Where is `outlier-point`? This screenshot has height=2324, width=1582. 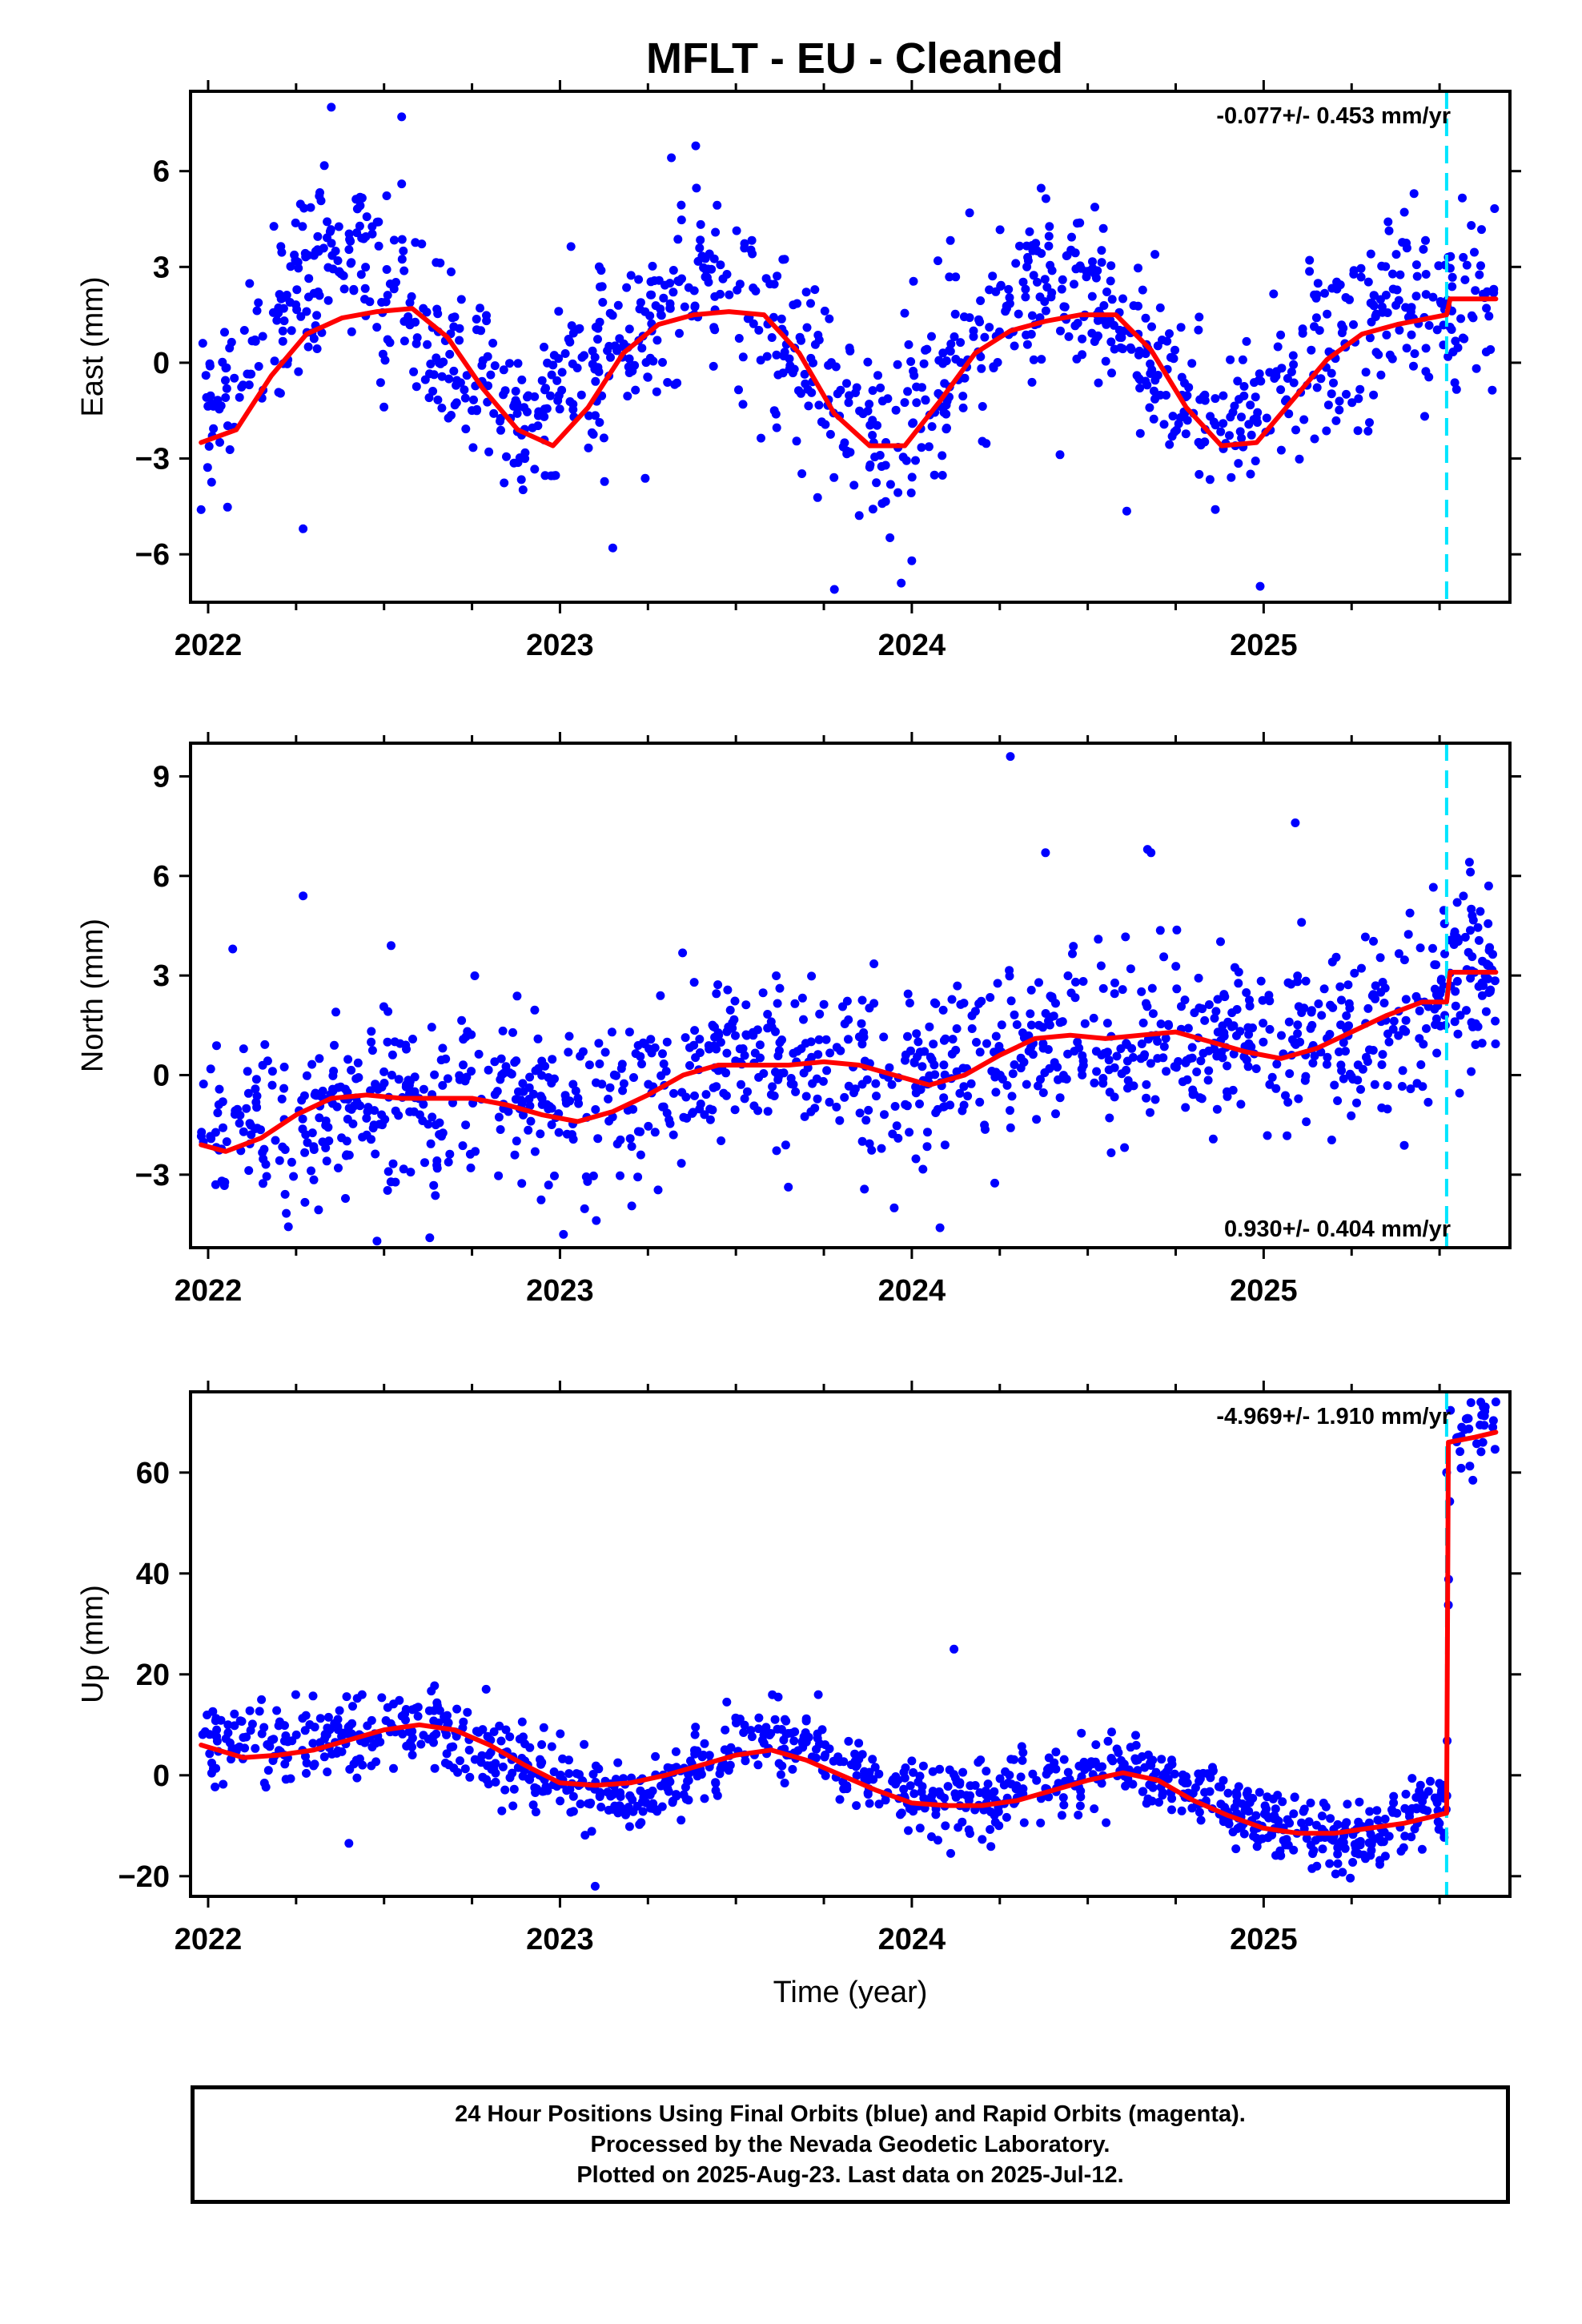 outlier-point is located at coordinates (595, 1886).